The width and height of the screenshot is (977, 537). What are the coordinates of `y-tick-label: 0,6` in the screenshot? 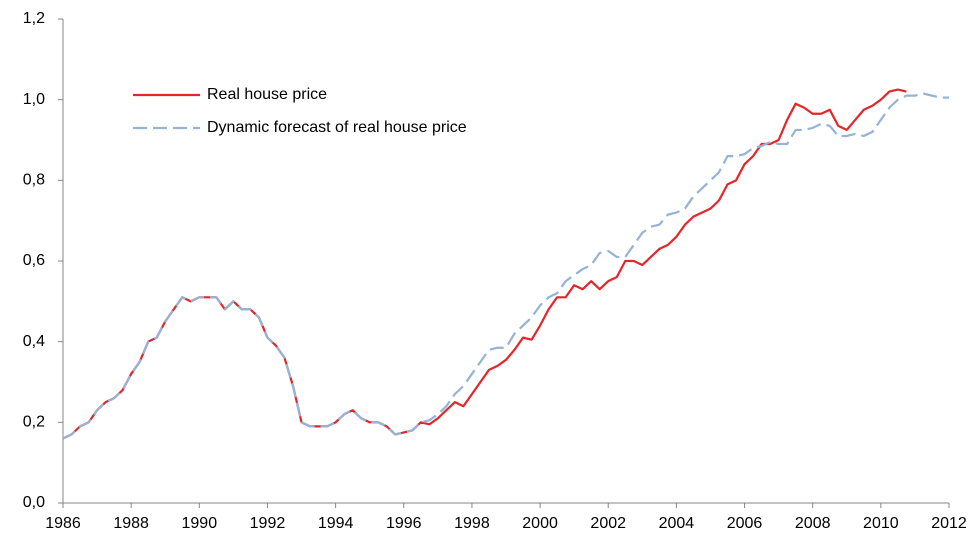 It's located at (34, 260).